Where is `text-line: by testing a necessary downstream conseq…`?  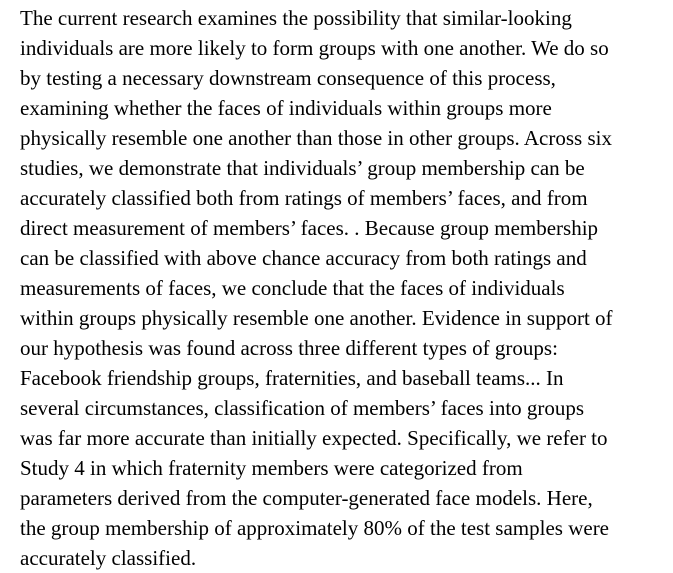
text-line: by testing a necessary downstream conseq… is located at coordinates (288, 78).